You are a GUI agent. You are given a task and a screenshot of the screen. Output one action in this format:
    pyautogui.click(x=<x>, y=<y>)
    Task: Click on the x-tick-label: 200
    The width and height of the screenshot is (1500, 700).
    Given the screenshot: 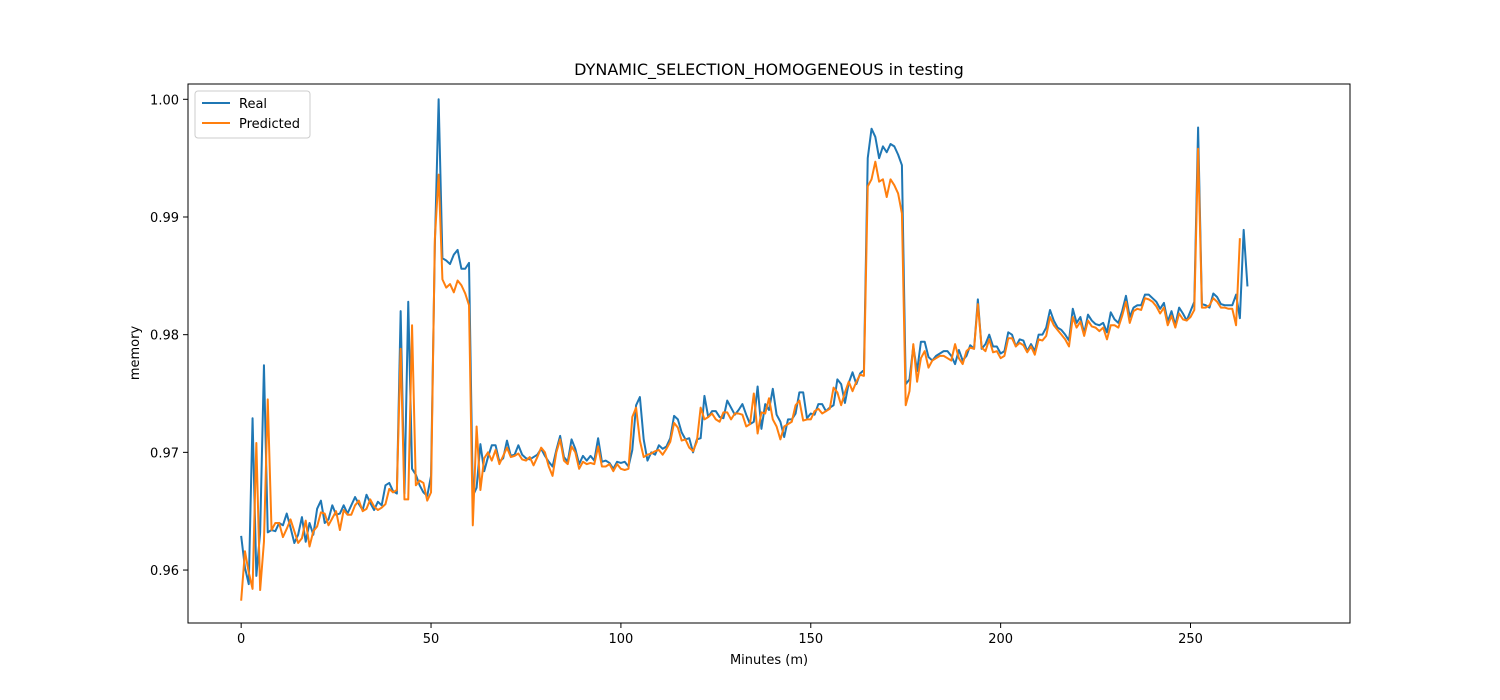 What is the action you would take?
    pyautogui.click(x=1000, y=639)
    